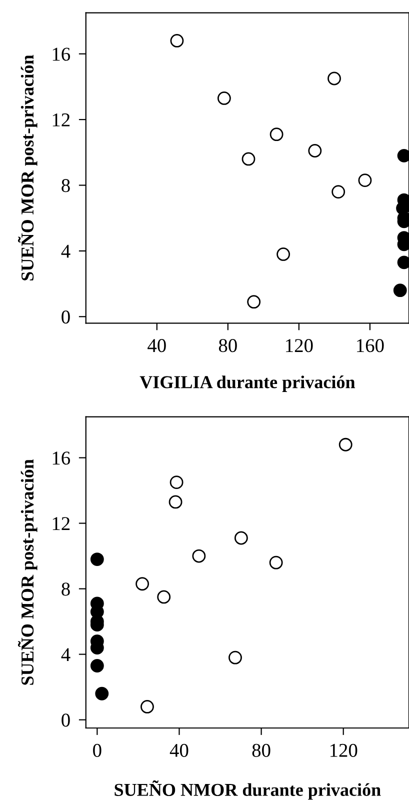 The height and width of the screenshot is (800, 409). I want to click on x-axis-title: VIGILIA durante privación, so click(248, 384).